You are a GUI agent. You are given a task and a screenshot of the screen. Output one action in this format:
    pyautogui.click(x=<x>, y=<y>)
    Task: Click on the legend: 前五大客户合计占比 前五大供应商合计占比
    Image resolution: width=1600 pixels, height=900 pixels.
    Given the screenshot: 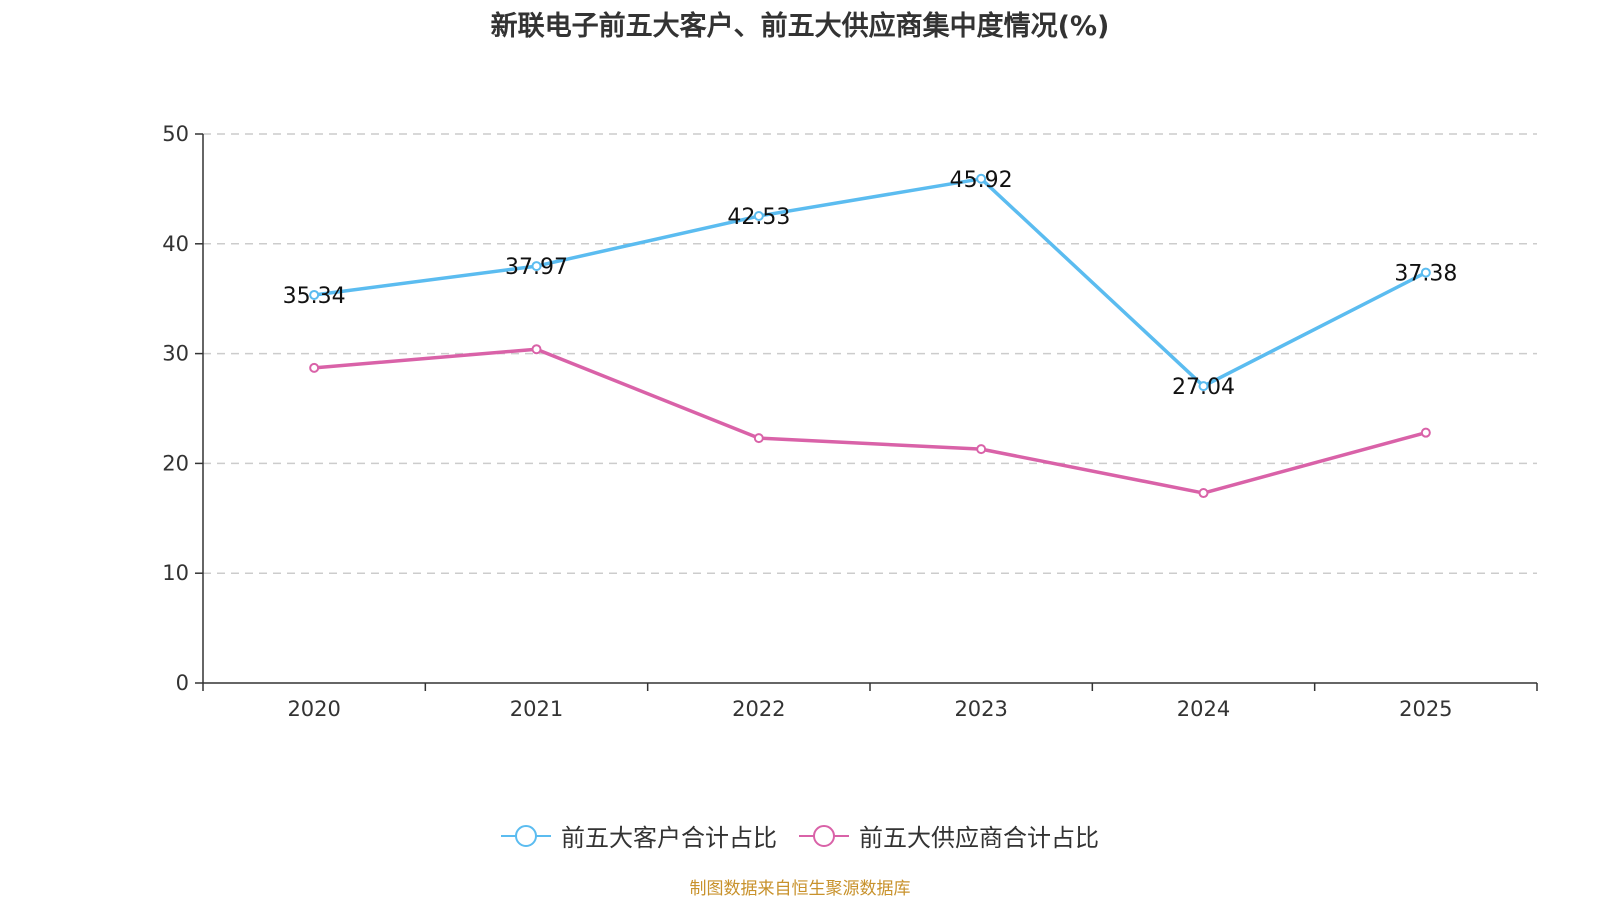 What is the action you would take?
    pyautogui.click(x=800, y=835)
    